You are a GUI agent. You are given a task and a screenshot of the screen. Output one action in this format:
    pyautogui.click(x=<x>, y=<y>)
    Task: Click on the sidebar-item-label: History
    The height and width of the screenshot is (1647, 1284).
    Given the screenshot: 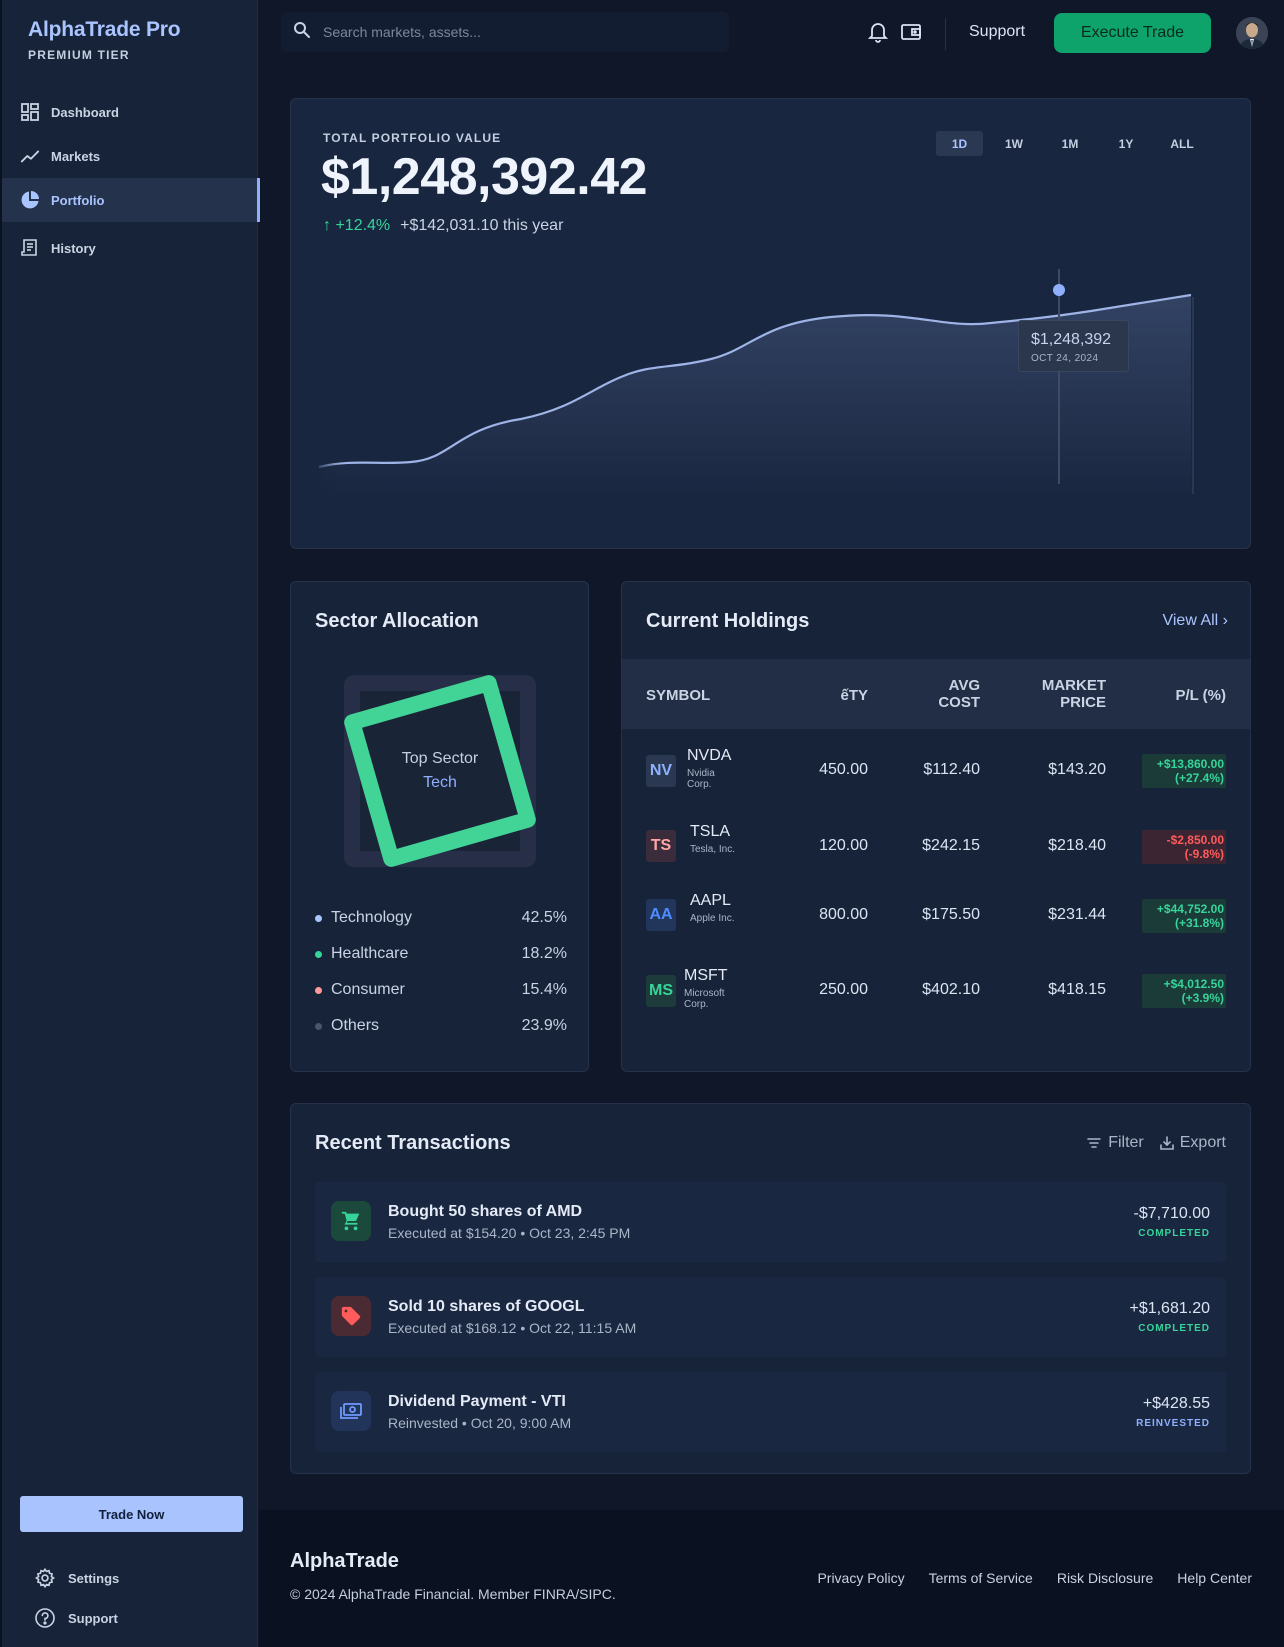 What is the action you would take?
    pyautogui.click(x=73, y=248)
    